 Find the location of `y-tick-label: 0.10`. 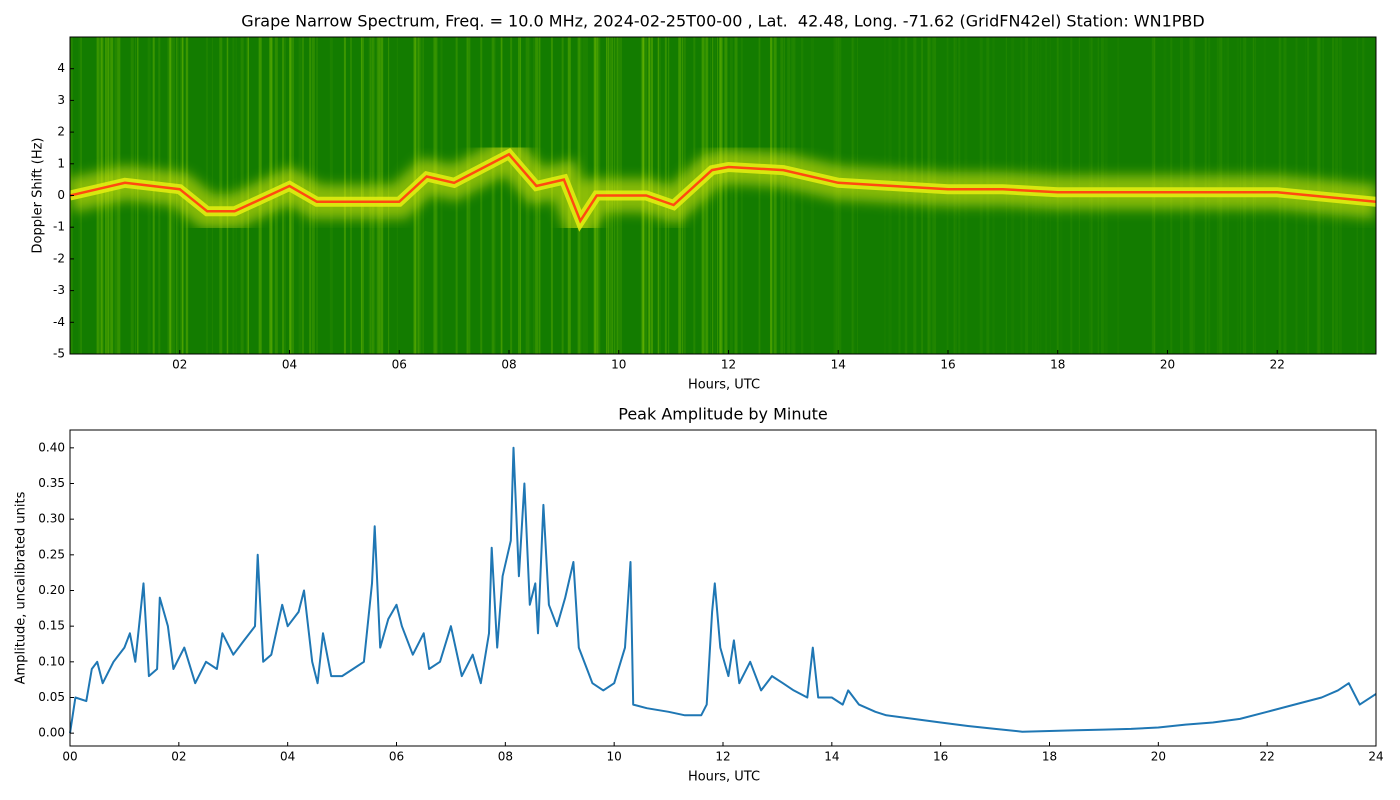

y-tick-label: 0.10 is located at coordinates (51, 661).